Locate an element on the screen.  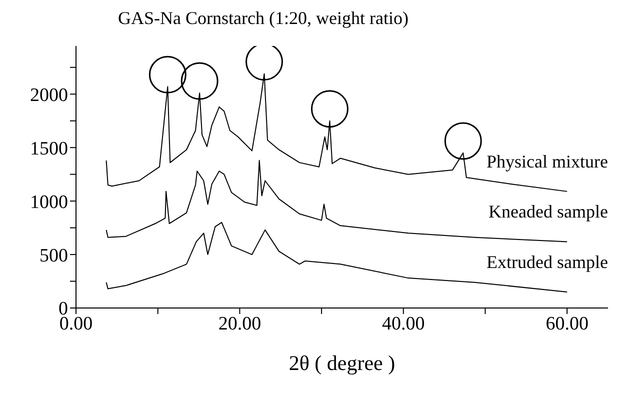
y-tick-label: 1500 is located at coordinates (49, 149).